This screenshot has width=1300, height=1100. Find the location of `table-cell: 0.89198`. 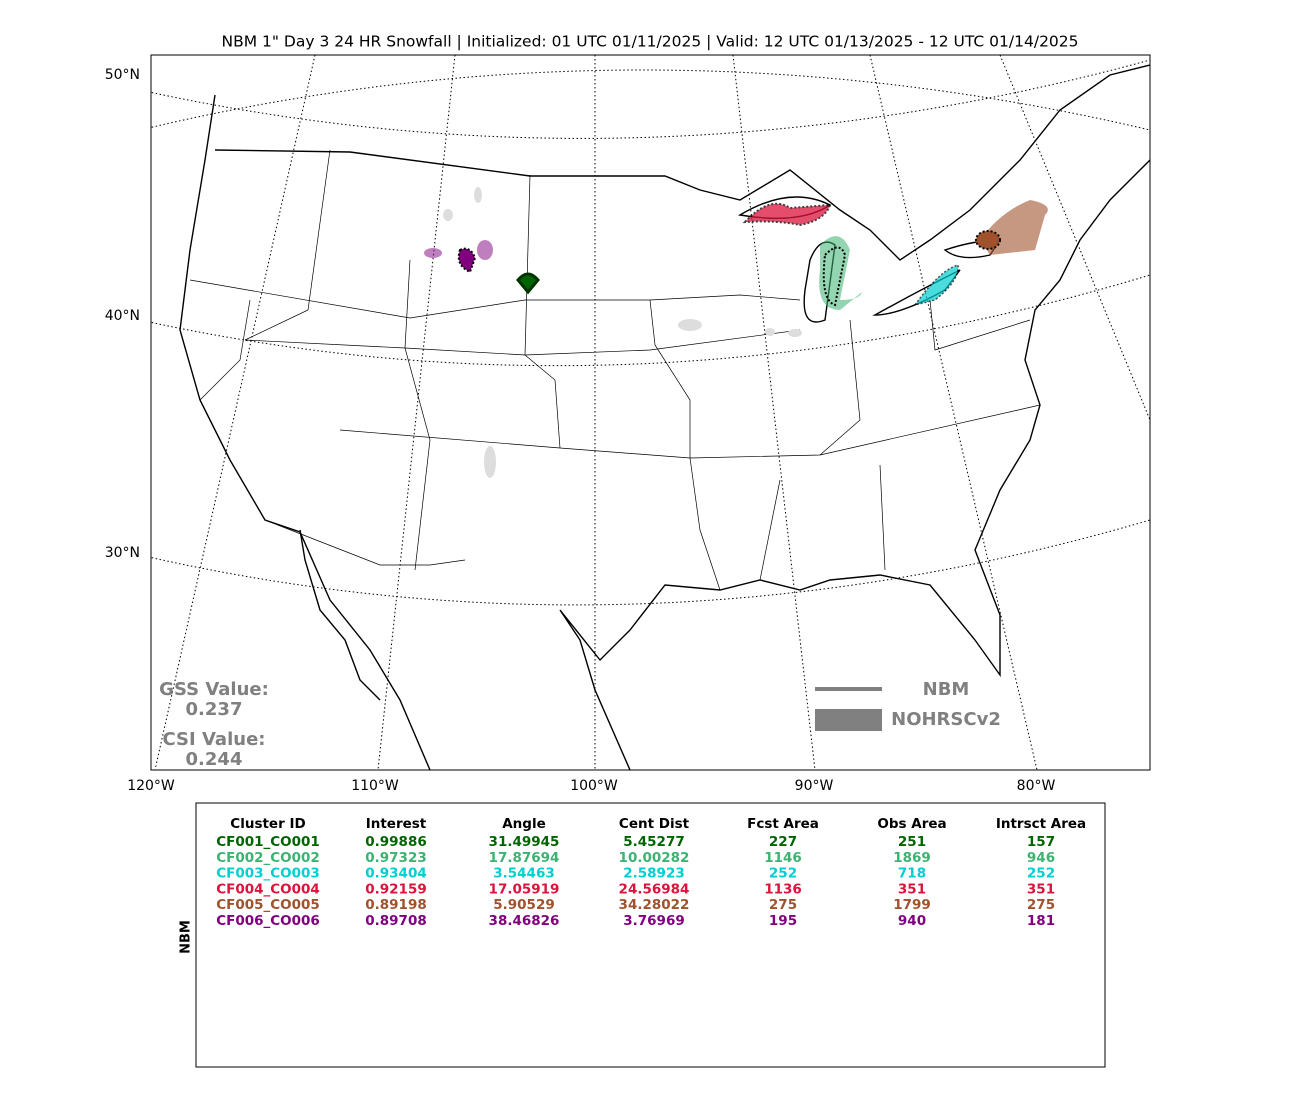

table-cell: 0.89198 is located at coordinates (396, 905).